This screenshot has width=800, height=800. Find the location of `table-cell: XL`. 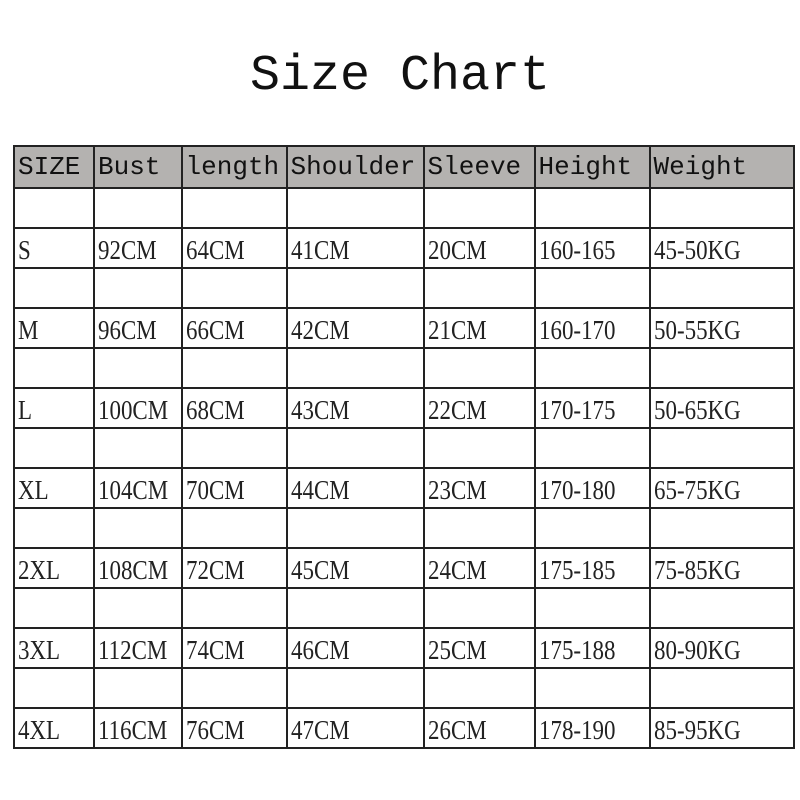

table-cell: XL is located at coordinates (54, 488).